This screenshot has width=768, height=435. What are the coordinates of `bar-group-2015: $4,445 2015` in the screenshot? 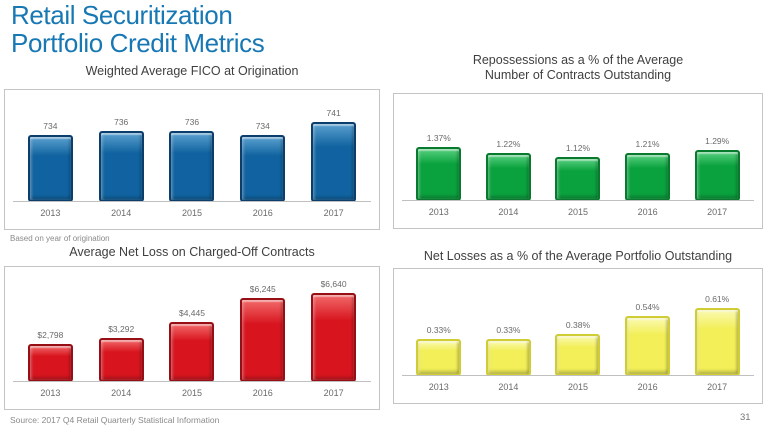 It's located at (192, 358).